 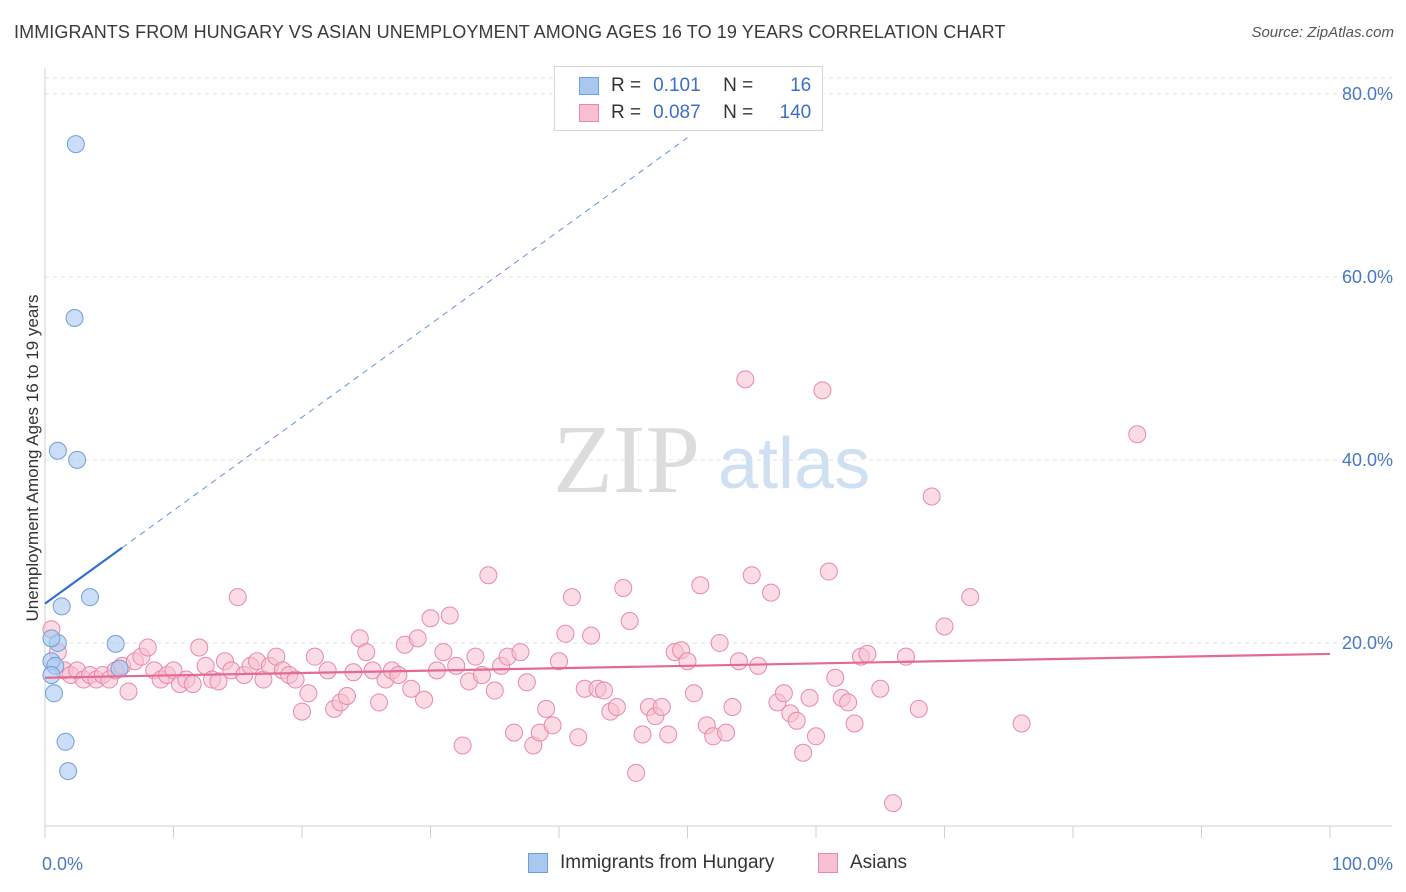 I want to click on y-axis-label: Unemployment Among Ages 16 to 19 years, so click(x=32, y=458).